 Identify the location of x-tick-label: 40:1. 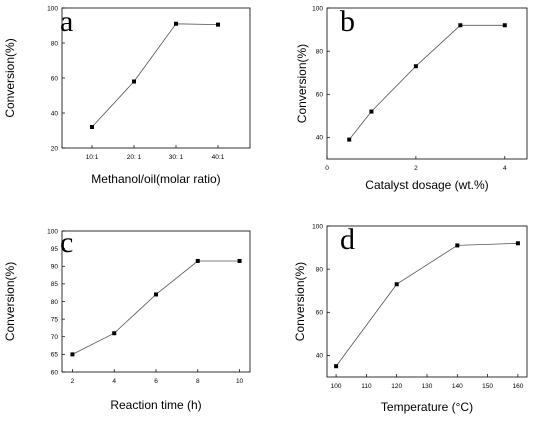
(218, 157).